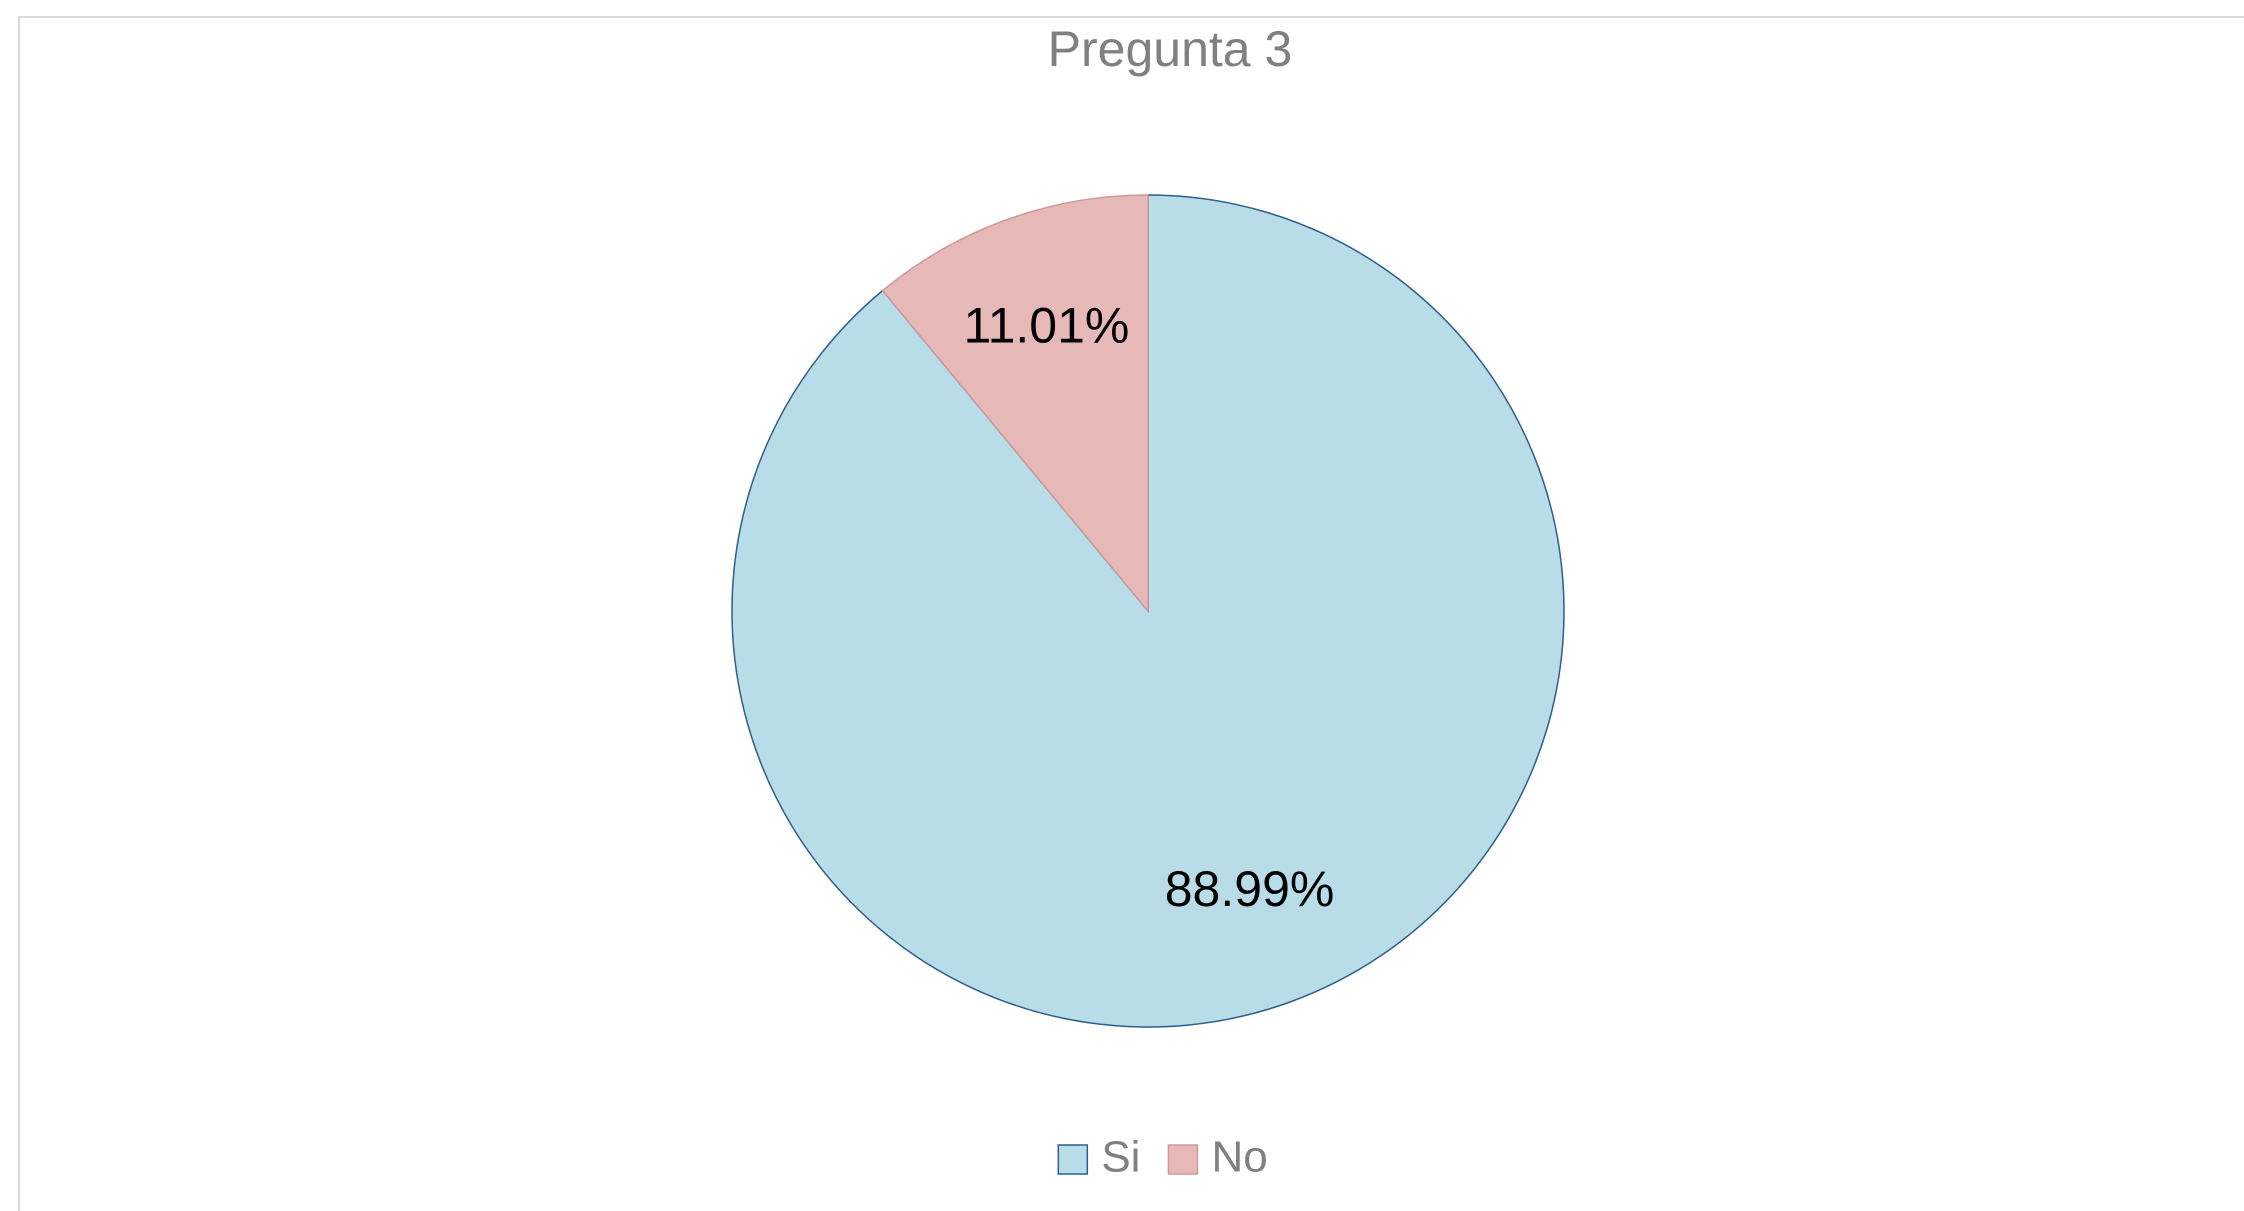 The width and height of the screenshot is (2244, 1211). What do you see at coordinates (1239, 1157) in the screenshot?
I see `legend-label: No` at bounding box center [1239, 1157].